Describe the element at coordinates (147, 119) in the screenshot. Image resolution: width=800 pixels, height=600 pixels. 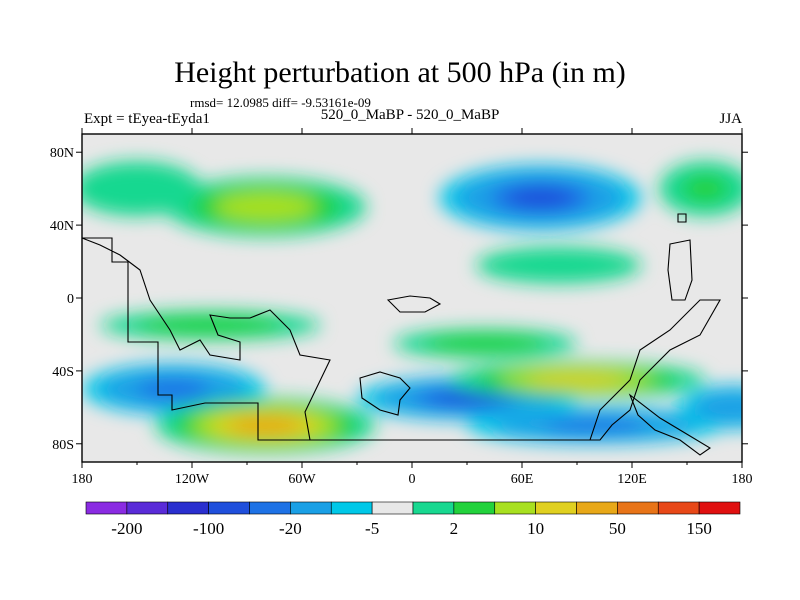
I see `experiment-label: Expt = tEyea-tEyda1` at that location.